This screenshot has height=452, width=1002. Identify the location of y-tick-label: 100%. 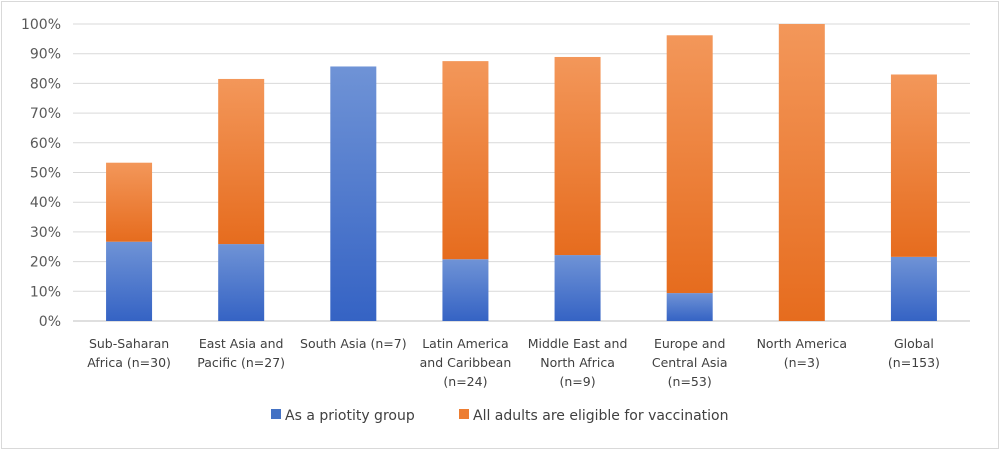
(41, 25).